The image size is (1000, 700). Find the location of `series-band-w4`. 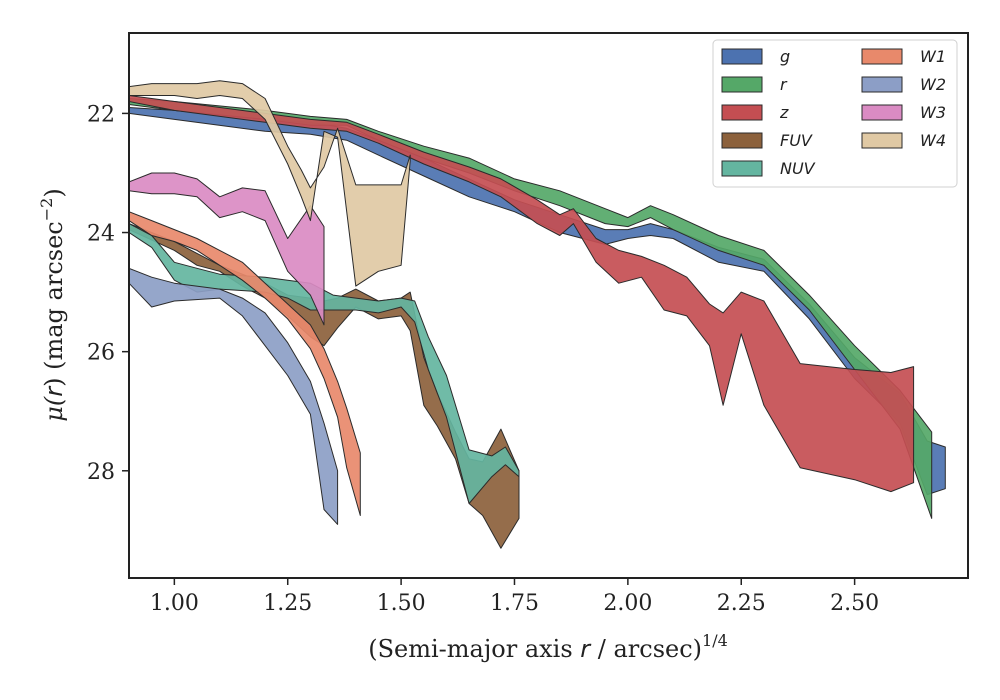

series-band-w4 is located at coordinates (270, 183).